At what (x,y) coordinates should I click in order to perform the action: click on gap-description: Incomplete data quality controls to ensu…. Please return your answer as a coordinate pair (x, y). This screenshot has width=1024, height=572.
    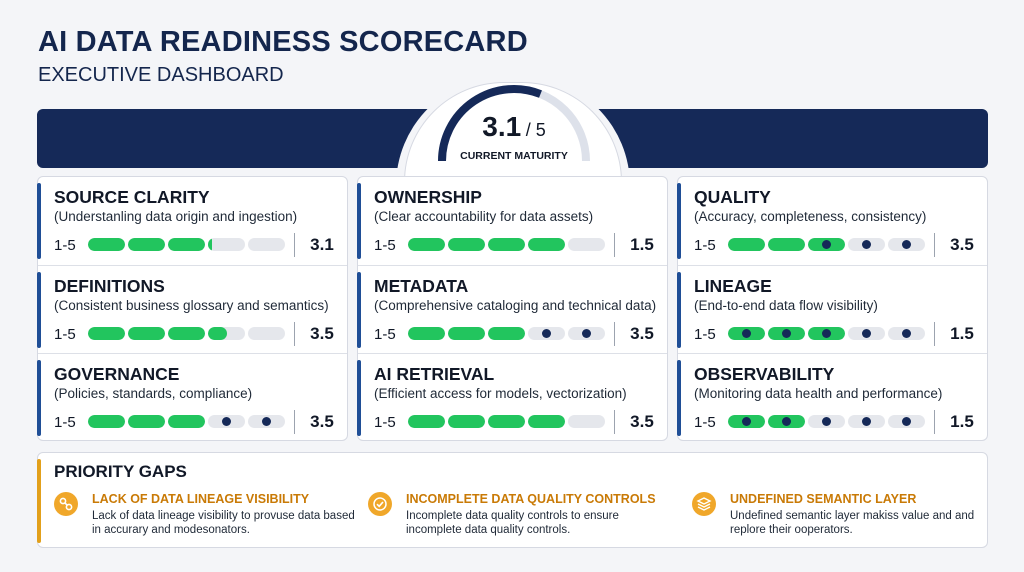
    Looking at the image, I should click on (512, 523).